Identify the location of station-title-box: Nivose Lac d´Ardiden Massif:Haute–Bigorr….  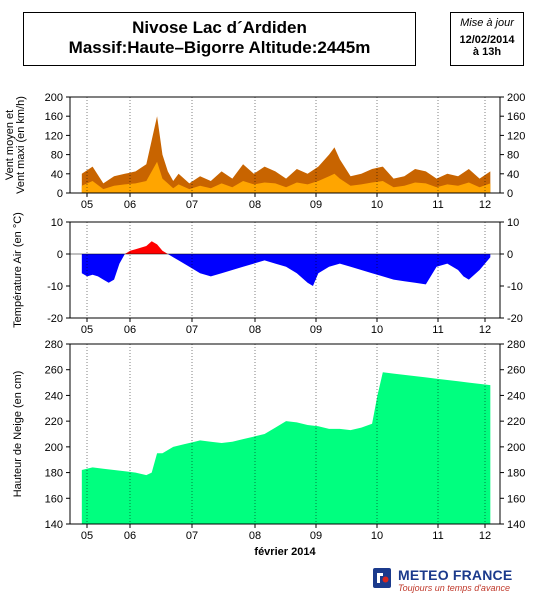
(219, 39).